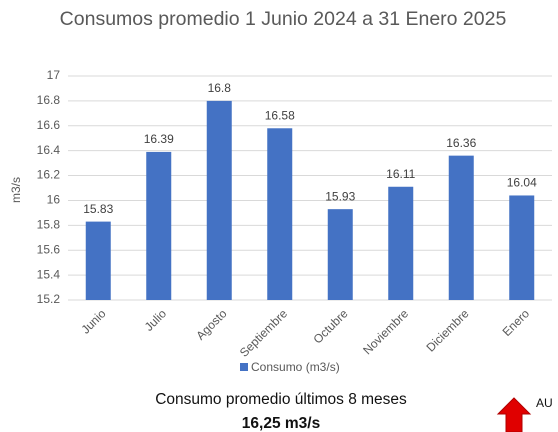 The height and width of the screenshot is (432, 558). What do you see at coordinates (264, 333) in the screenshot?
I see `x-tick-label: Septiembre` at bounding box center [264, 333].